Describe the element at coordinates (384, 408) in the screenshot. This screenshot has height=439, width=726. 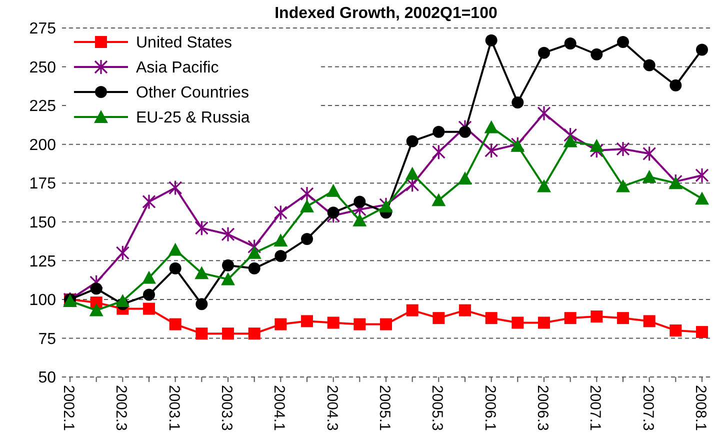
I see `x-tick-label: 2005.1` at that location.